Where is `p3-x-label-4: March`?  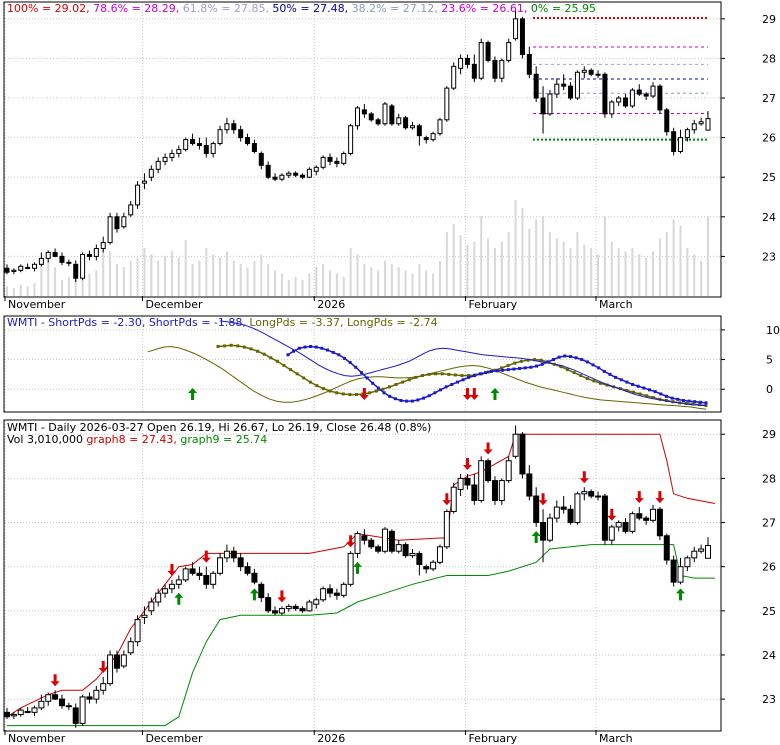
p3-x-label-4: March is located at coordinates (616, 738).